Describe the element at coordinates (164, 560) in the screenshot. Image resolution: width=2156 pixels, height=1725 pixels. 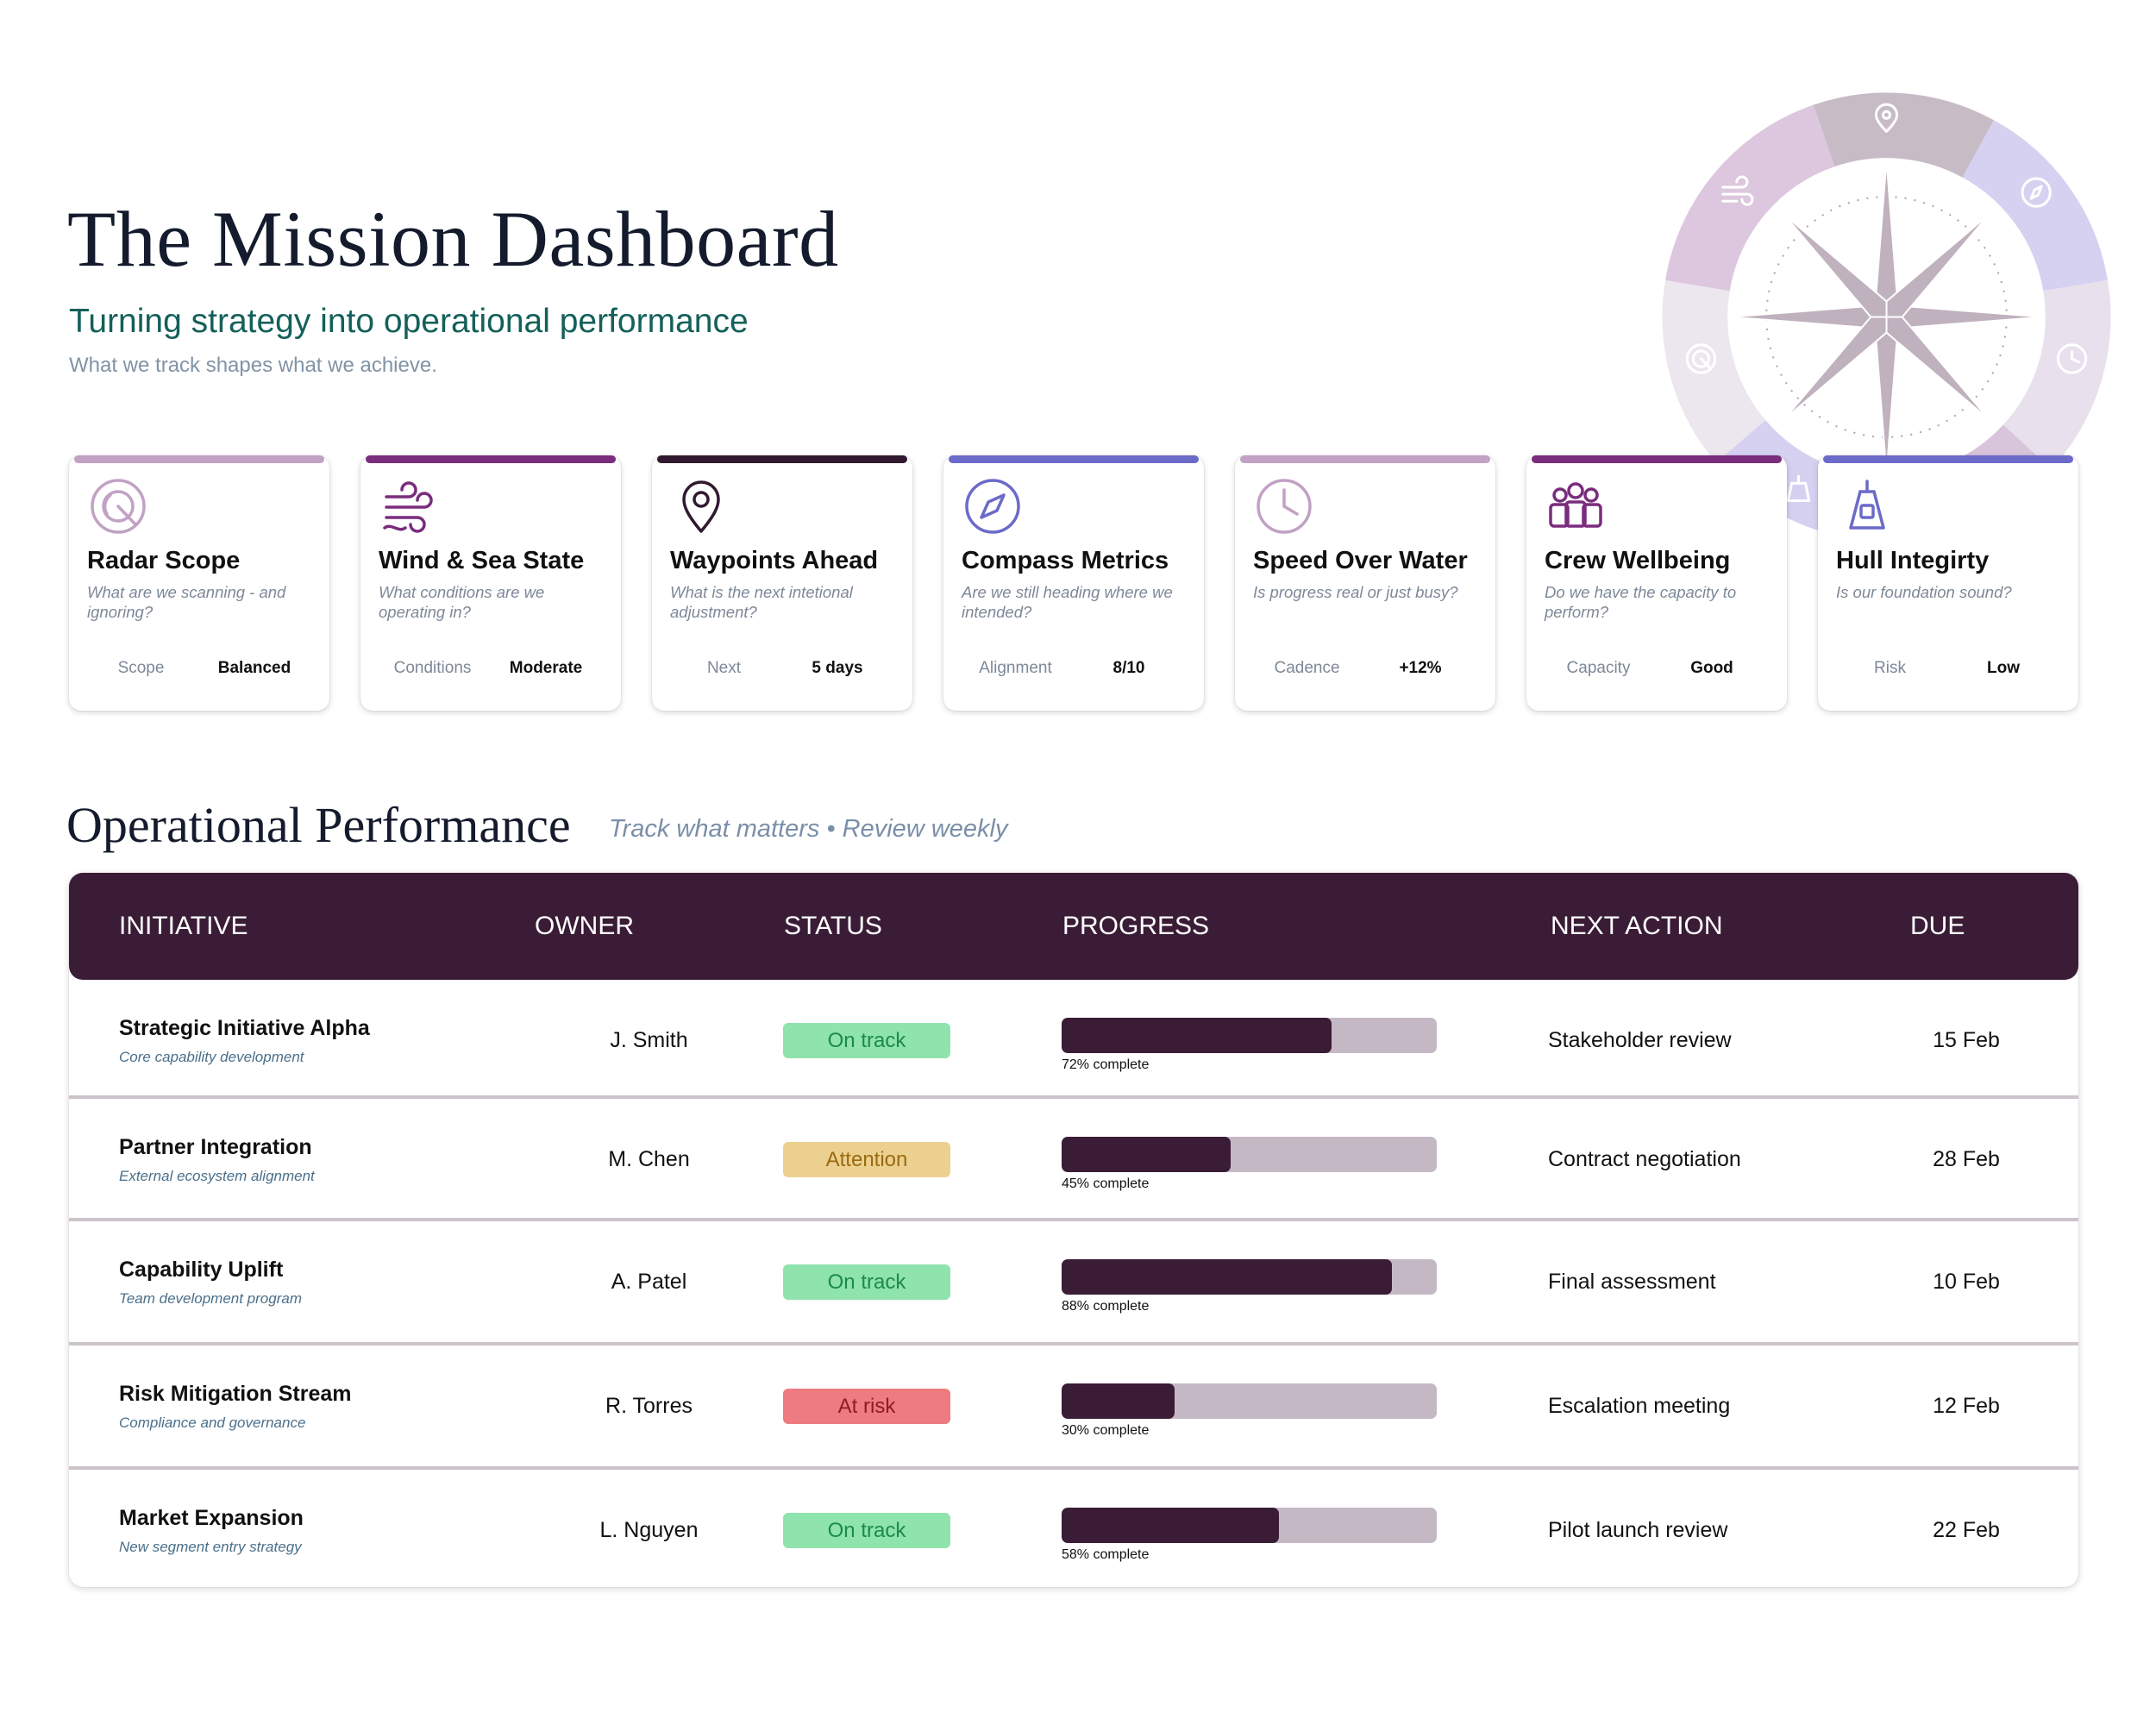
I see `card-title: Radar Scope` at that location.